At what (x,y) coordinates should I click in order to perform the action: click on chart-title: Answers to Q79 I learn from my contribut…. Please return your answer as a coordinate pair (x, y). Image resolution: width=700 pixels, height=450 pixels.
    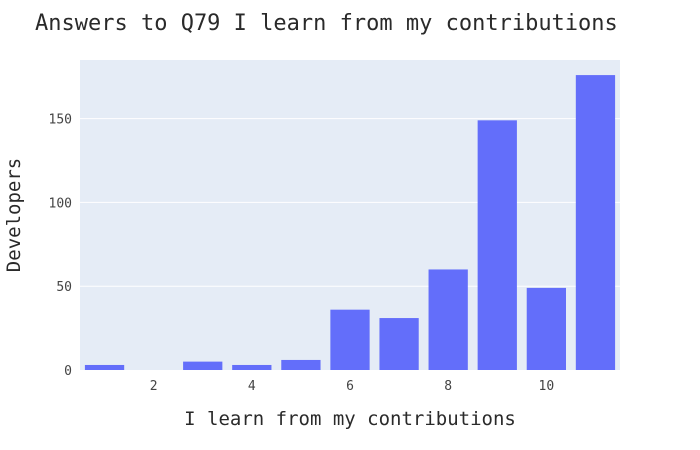
    Looking at the image, I should click on (326, 23).